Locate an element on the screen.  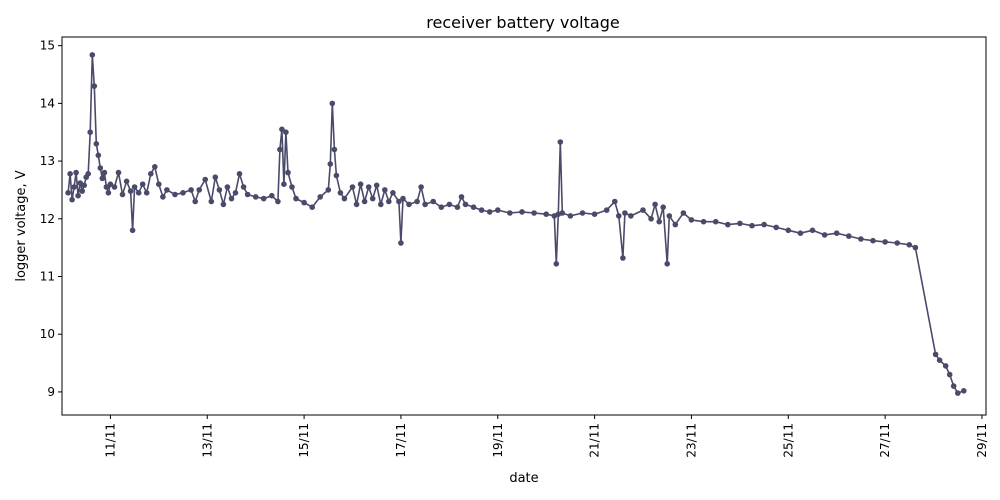
y-axis: 9 10 11 12 13 14 15 is located at coordinates (51, 219).